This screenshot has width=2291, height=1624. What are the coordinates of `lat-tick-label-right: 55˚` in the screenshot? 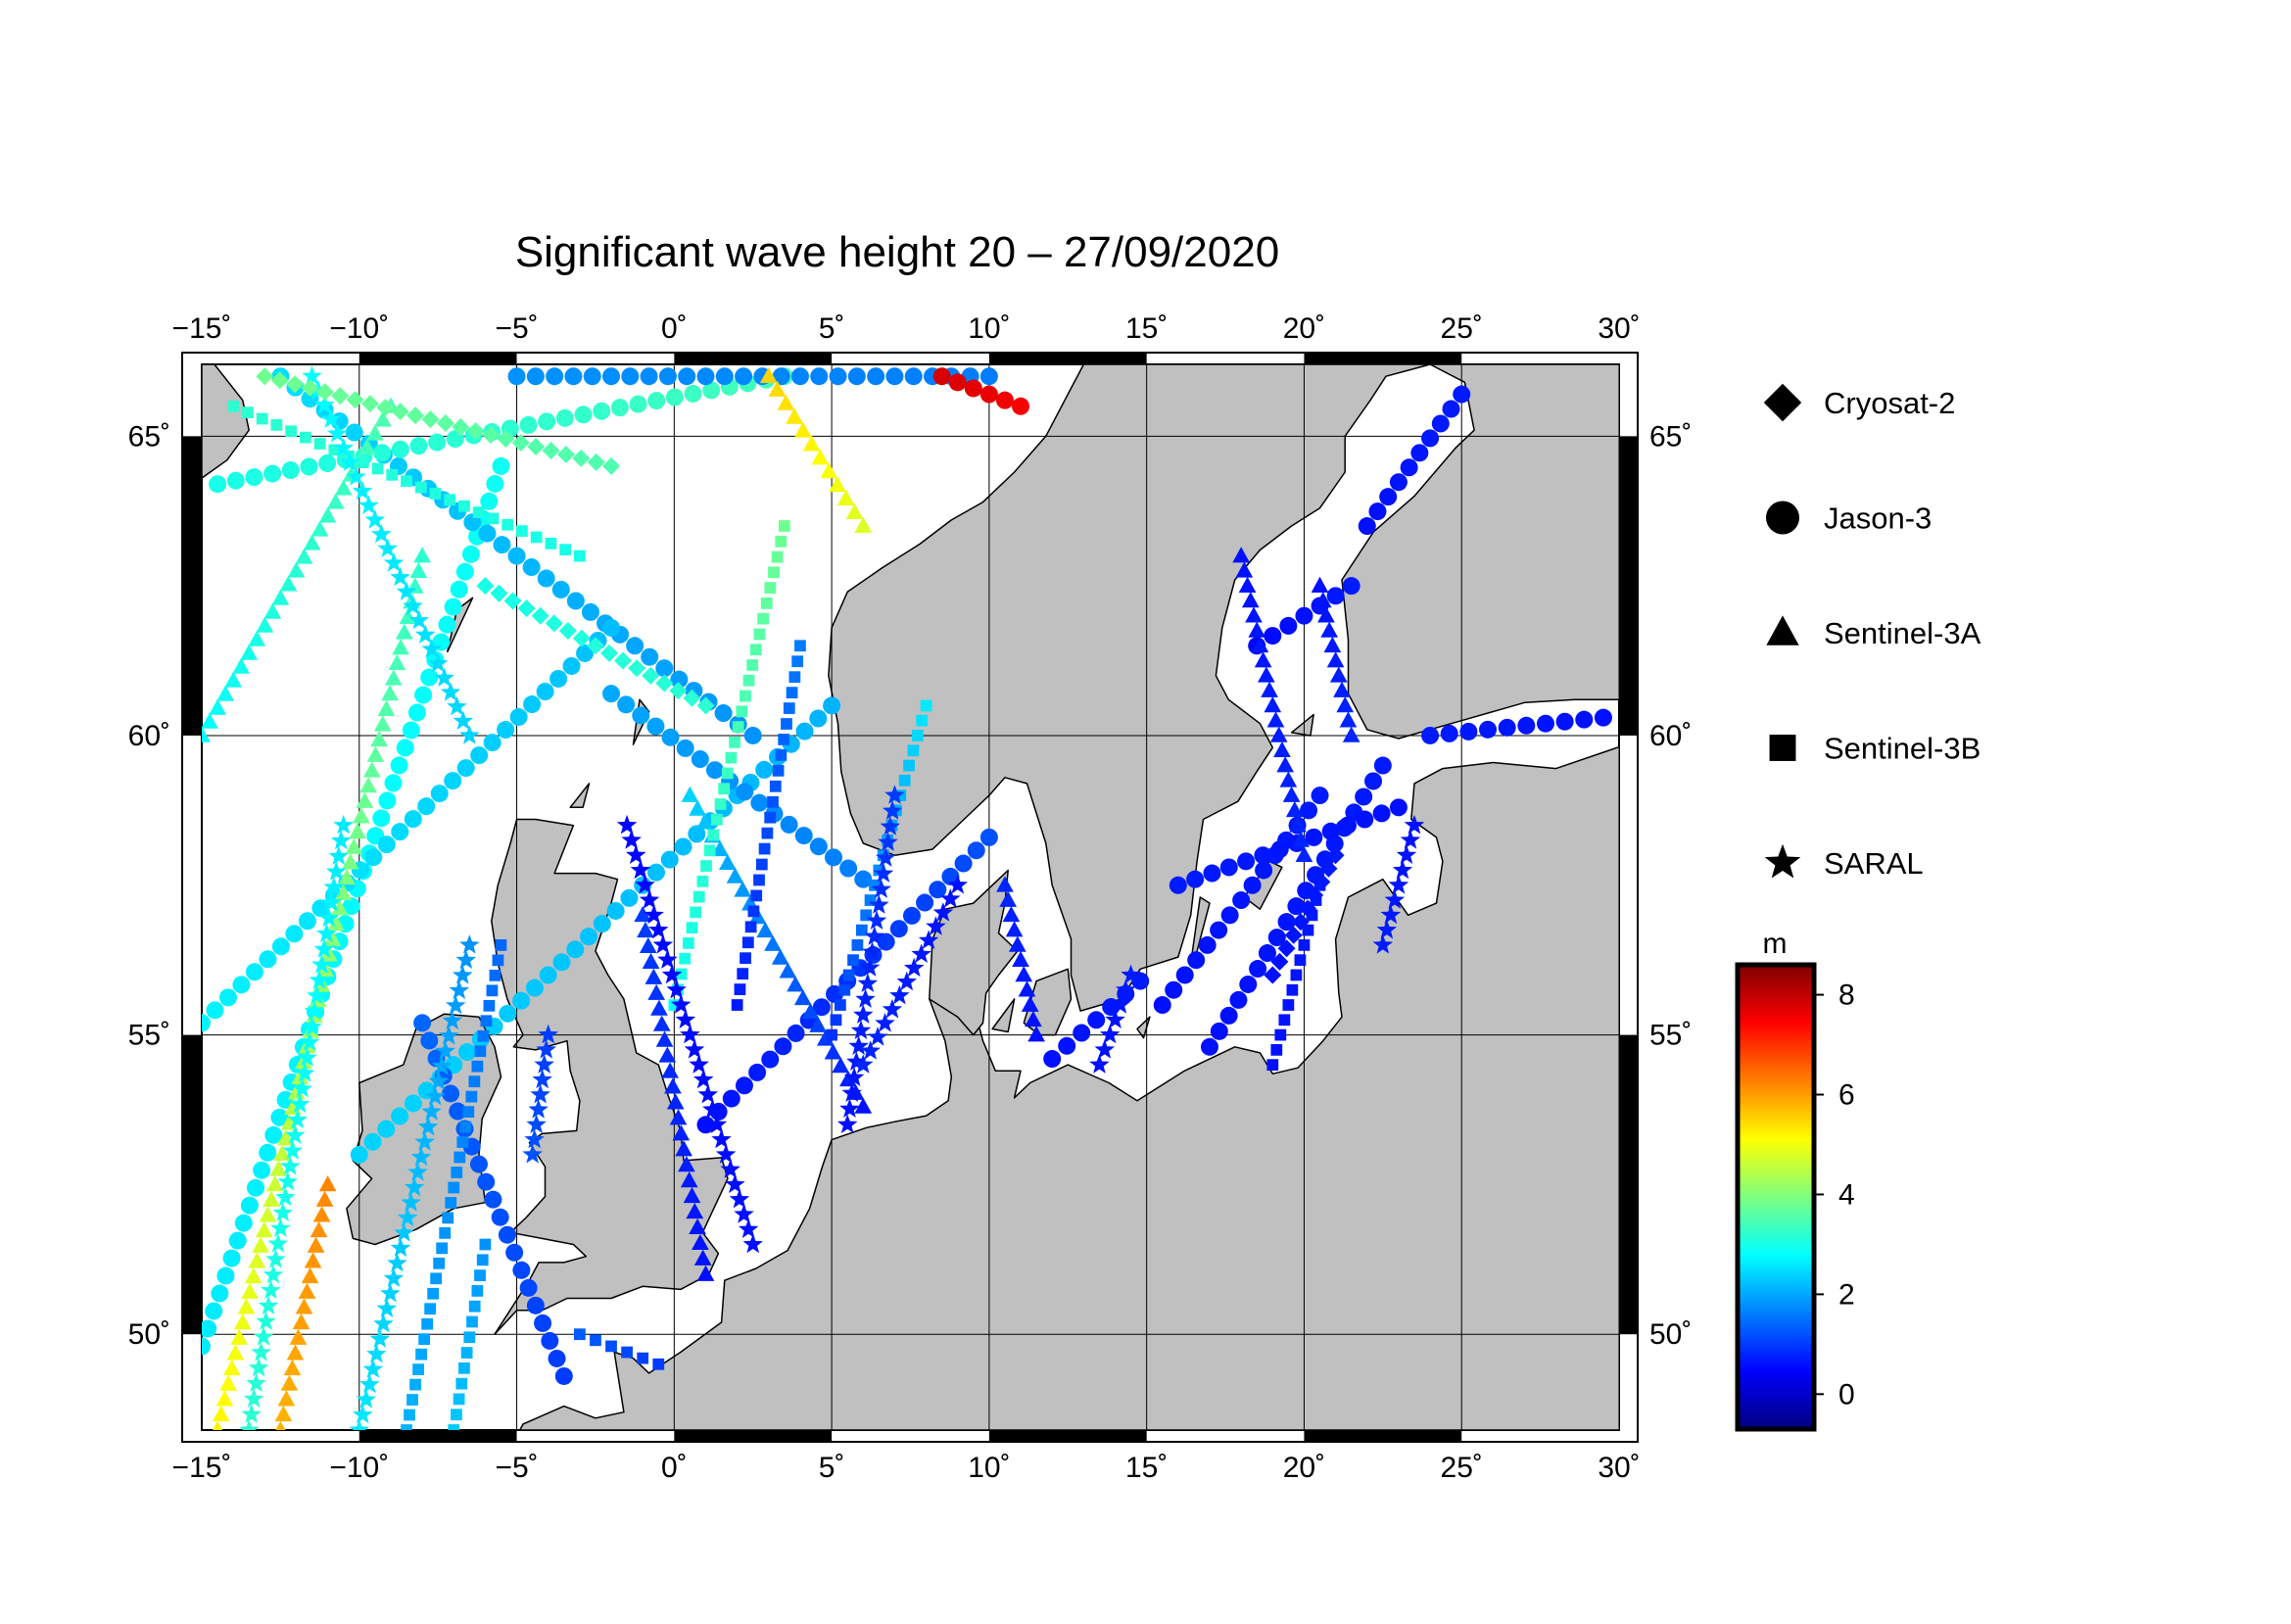 It's located at (1670, 1036).